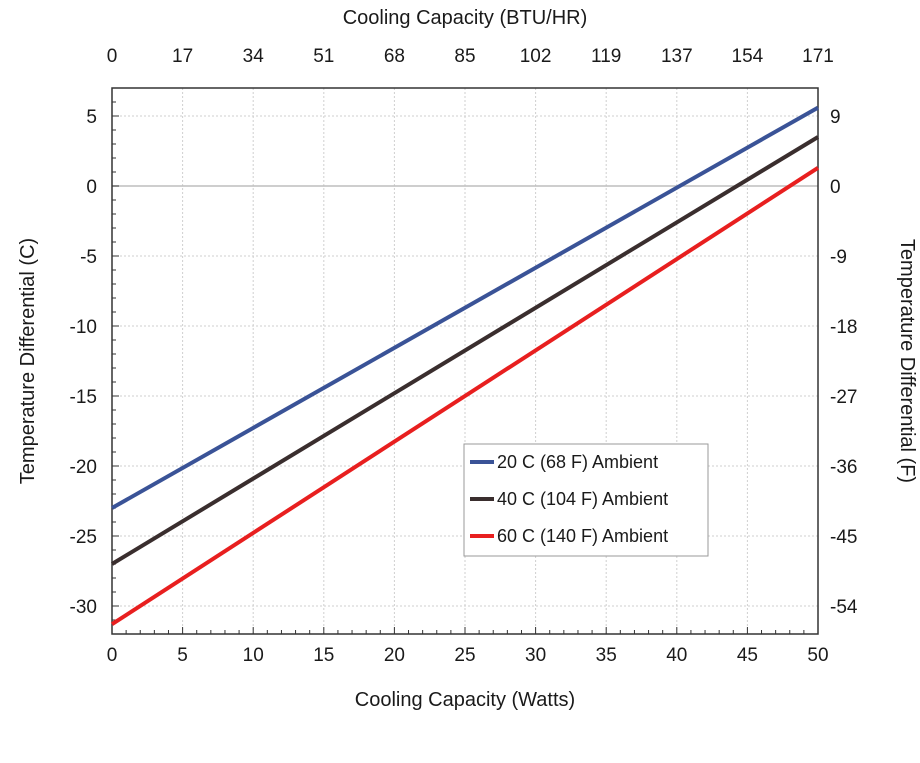  I want to click on top-tick-label: 85, so click(464, 56).